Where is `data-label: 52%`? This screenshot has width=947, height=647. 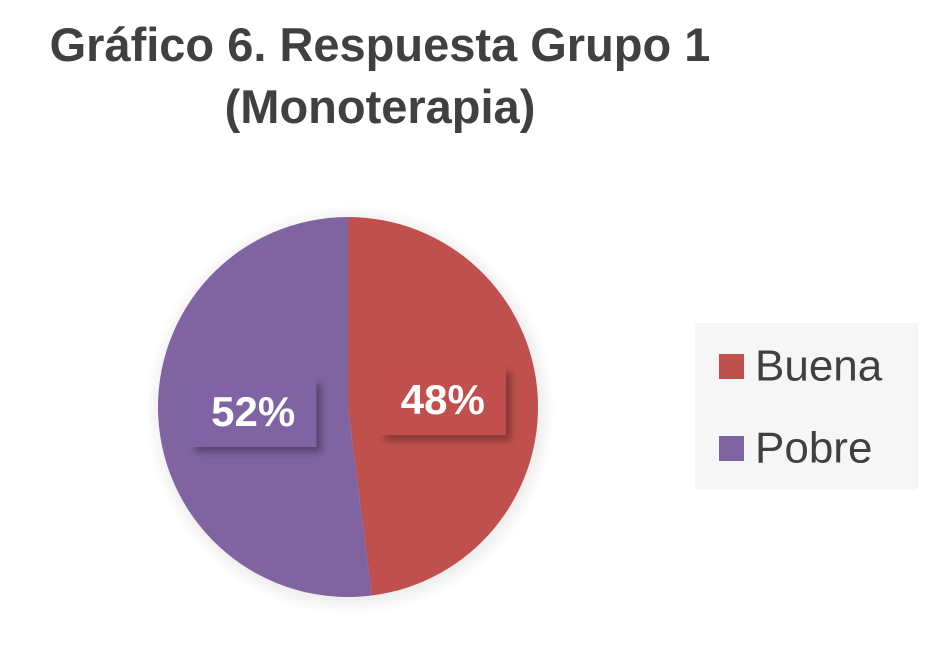 data-label: 52% is located at coordinates (253, 411).